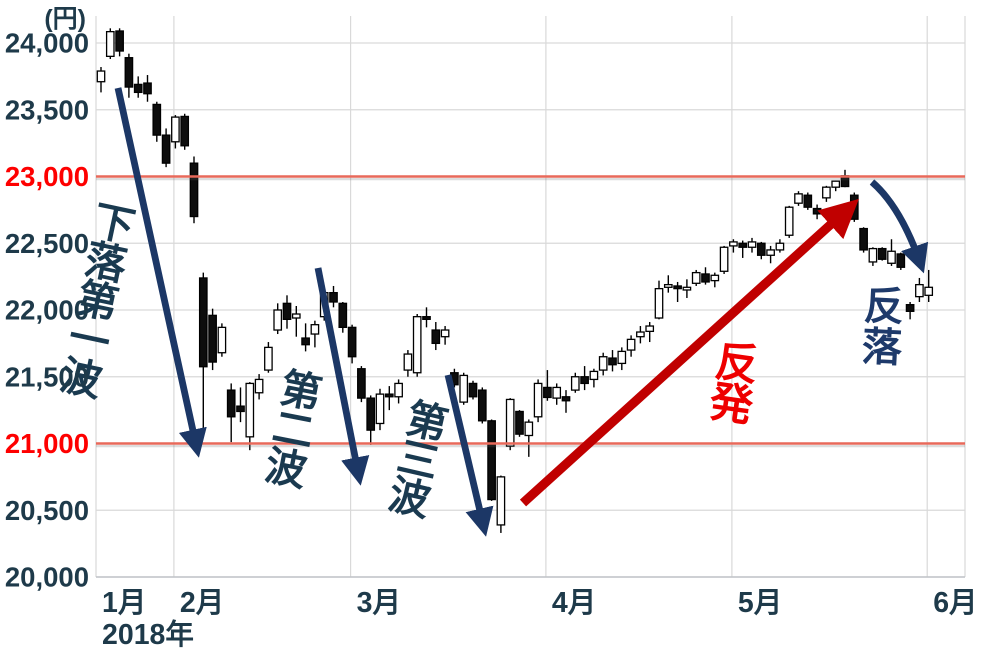 The width and height of the screenshot is (981, 655). What do you see at coordinates (760, 603) in the screenshot?
I see `x-tick-label: 5月` at bounding box center [760, 603].